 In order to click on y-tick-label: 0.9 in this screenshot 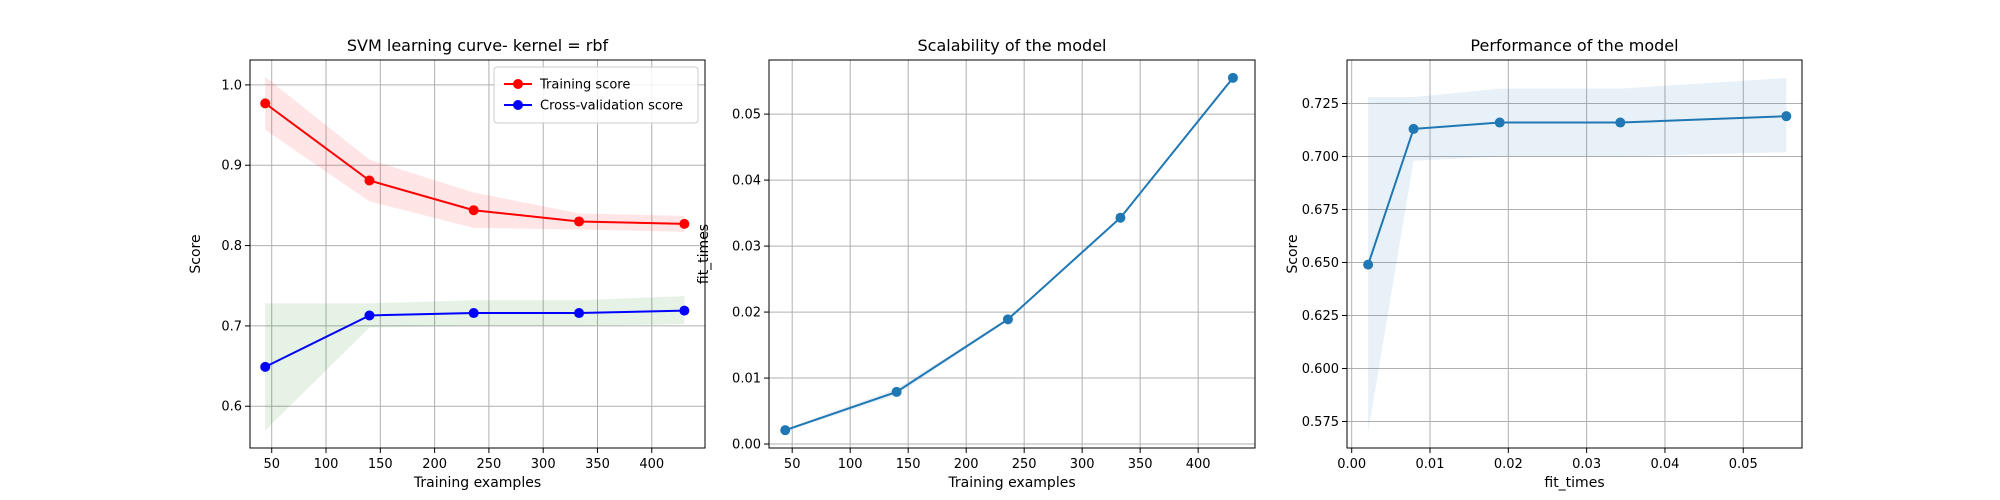, I will do `click(231, 166)`.